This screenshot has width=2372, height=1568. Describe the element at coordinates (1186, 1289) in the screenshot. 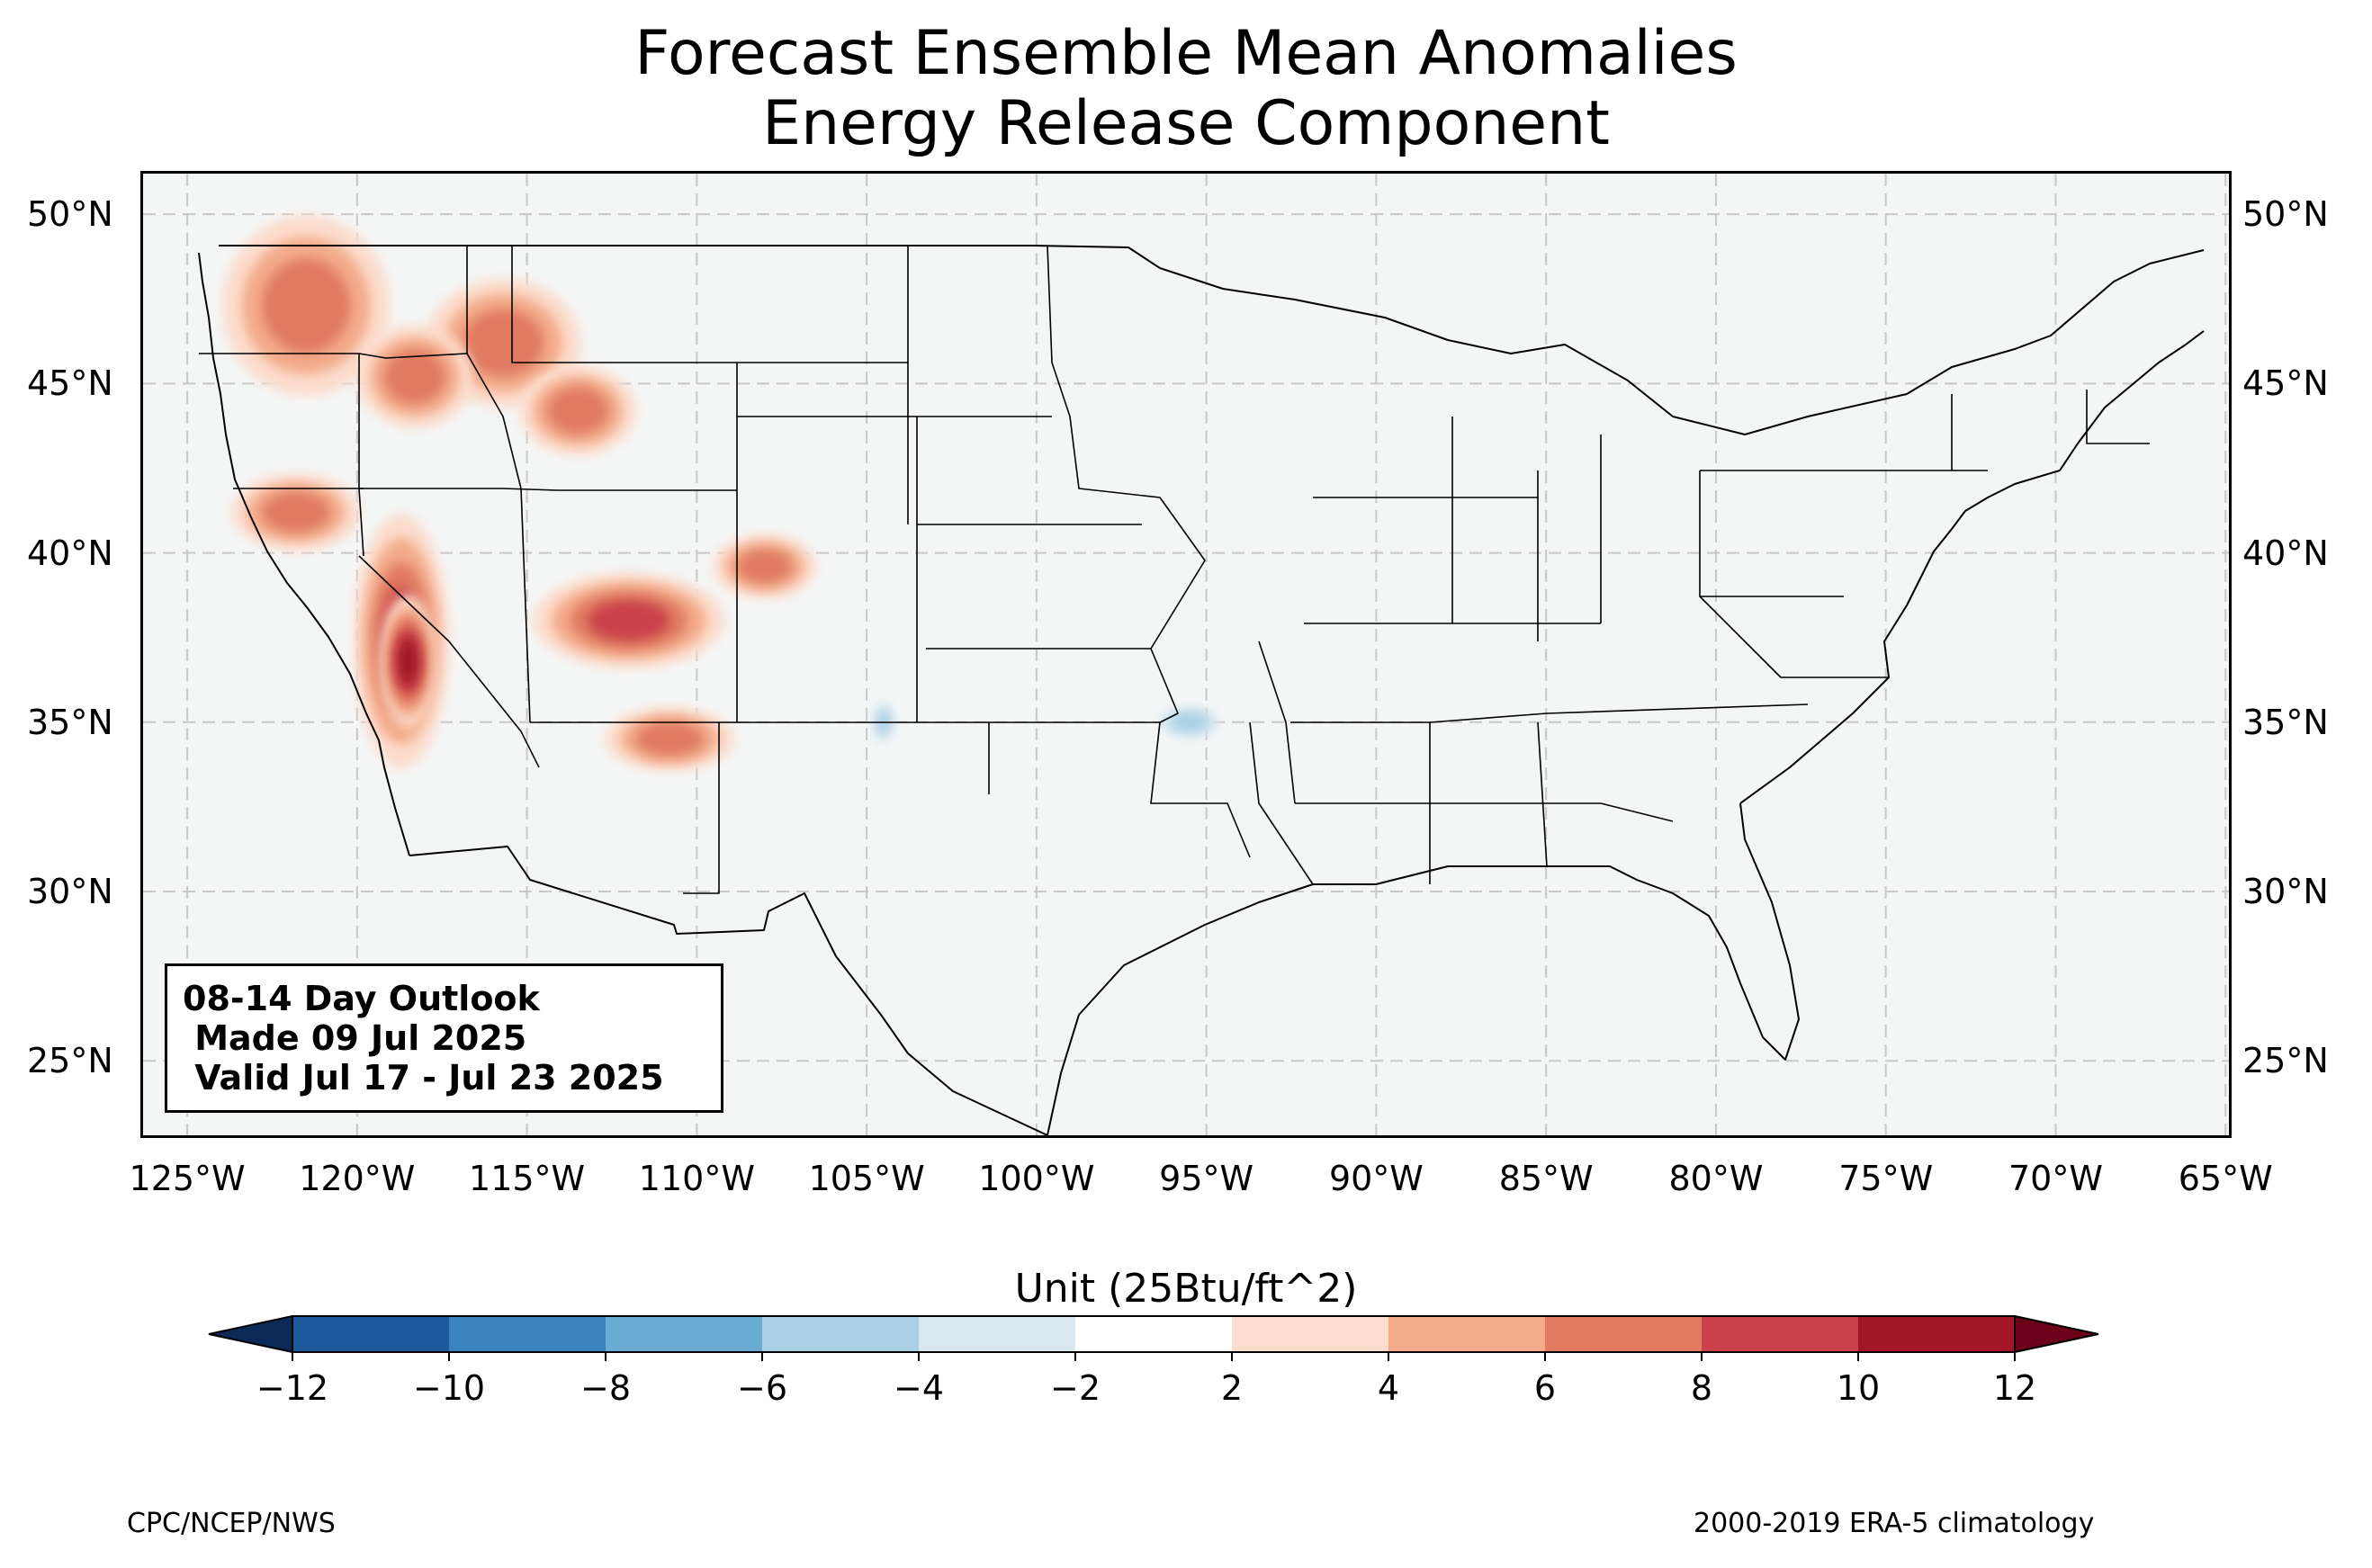

I see `colorbar-title: Unit (25Btu/ft^2)` at that location.